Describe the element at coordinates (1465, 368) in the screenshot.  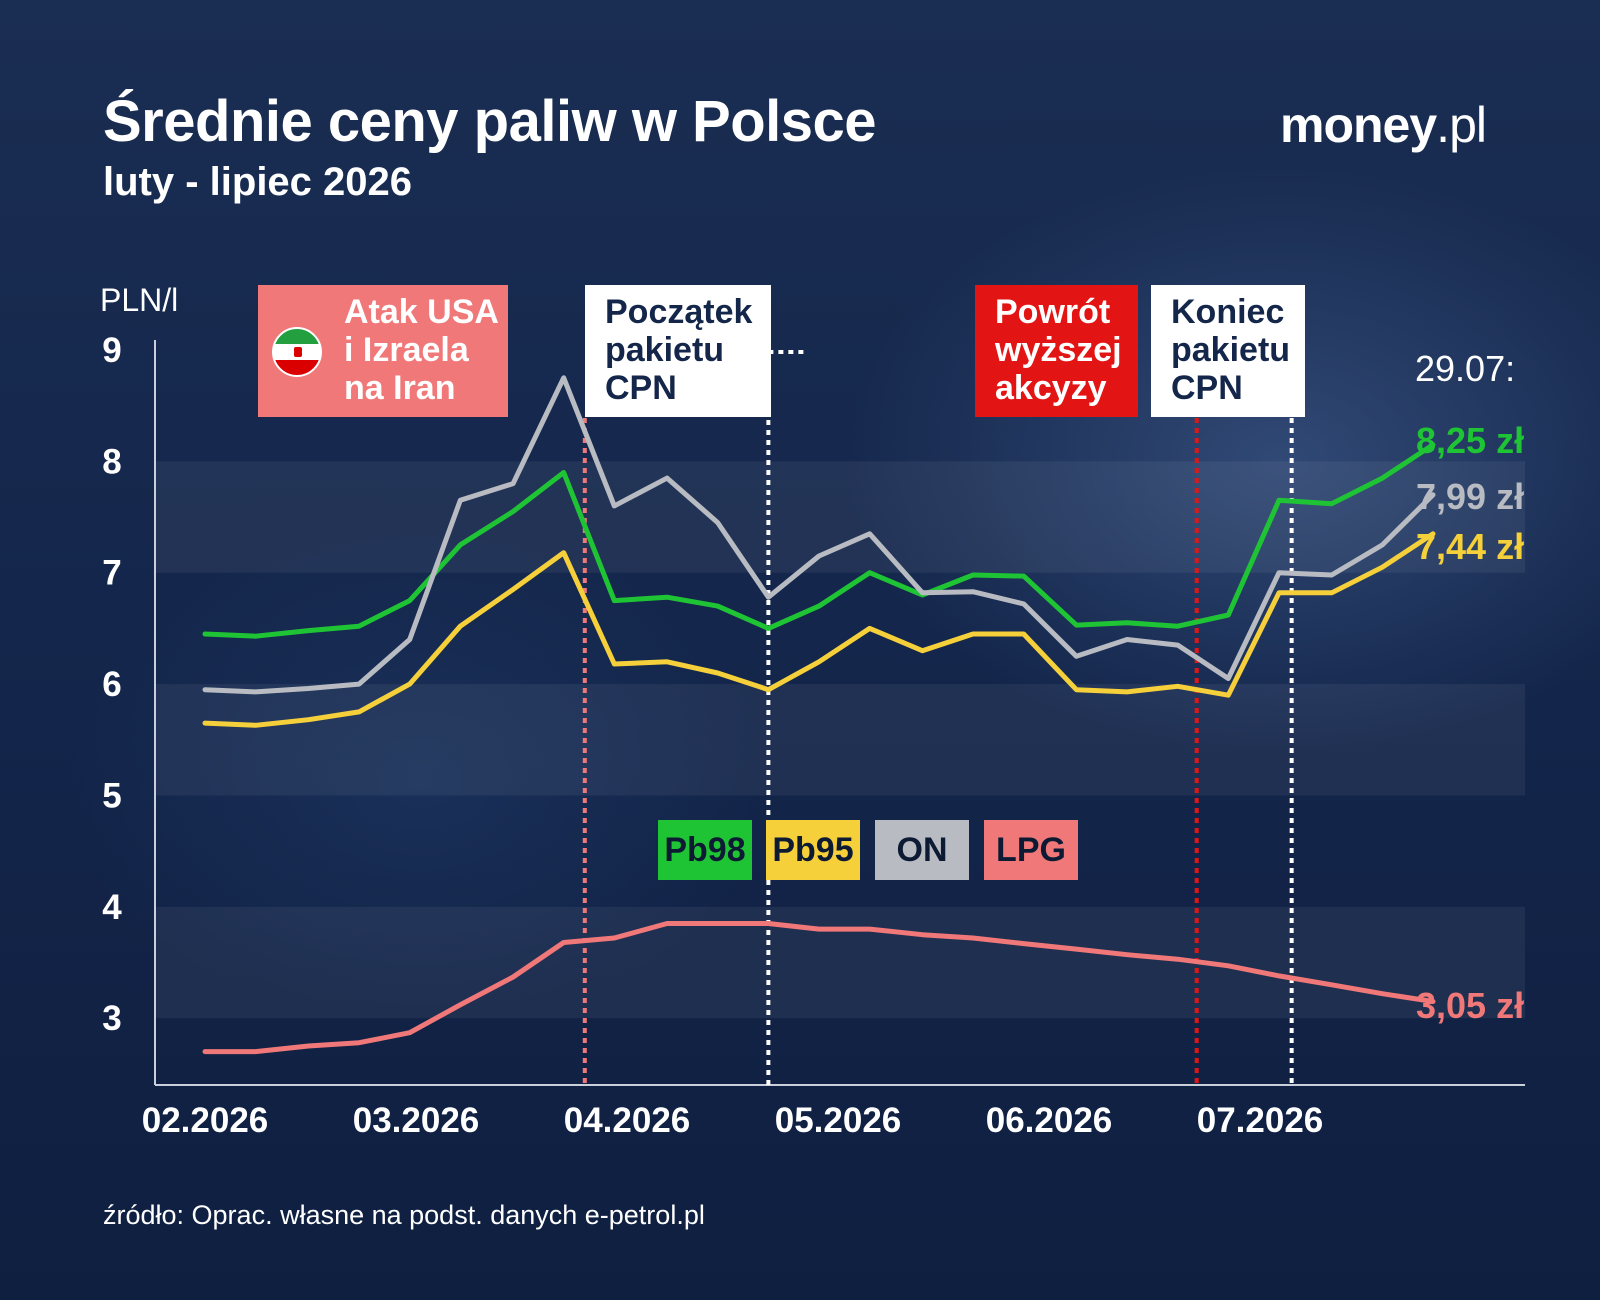
I see `end-date-label: 29.07:` at that location.